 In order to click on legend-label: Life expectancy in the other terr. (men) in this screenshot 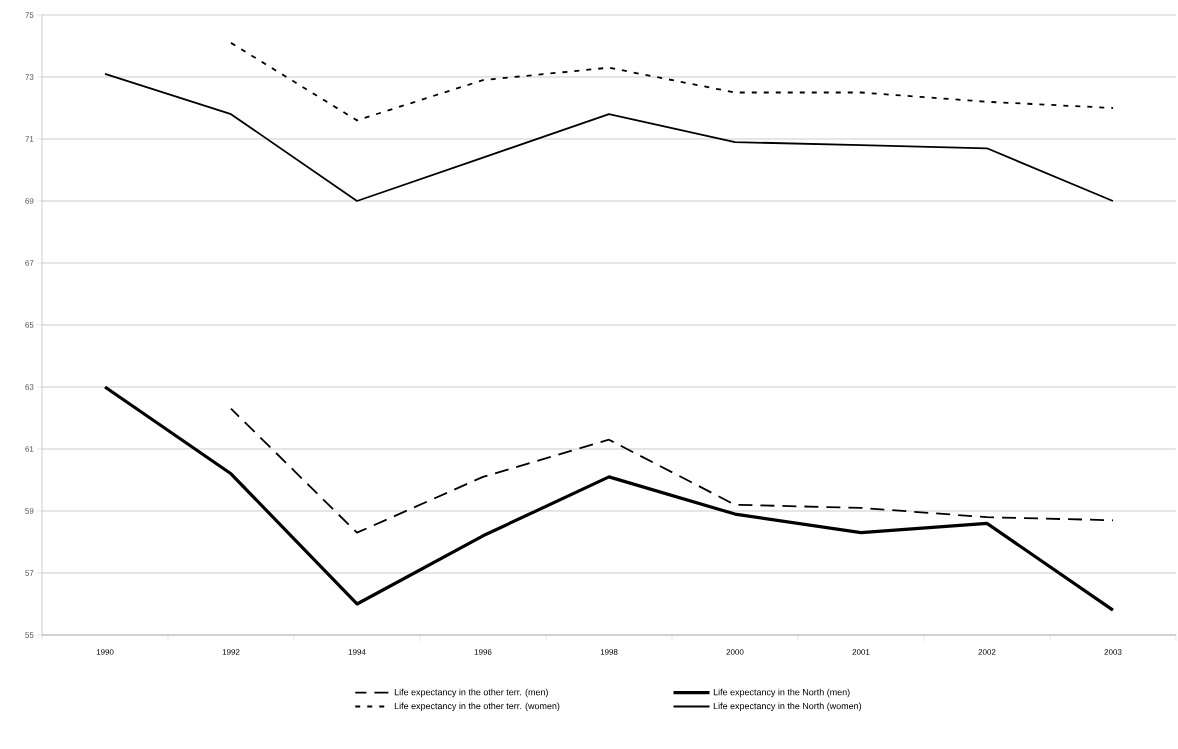, I will do `click(471, 693)`.